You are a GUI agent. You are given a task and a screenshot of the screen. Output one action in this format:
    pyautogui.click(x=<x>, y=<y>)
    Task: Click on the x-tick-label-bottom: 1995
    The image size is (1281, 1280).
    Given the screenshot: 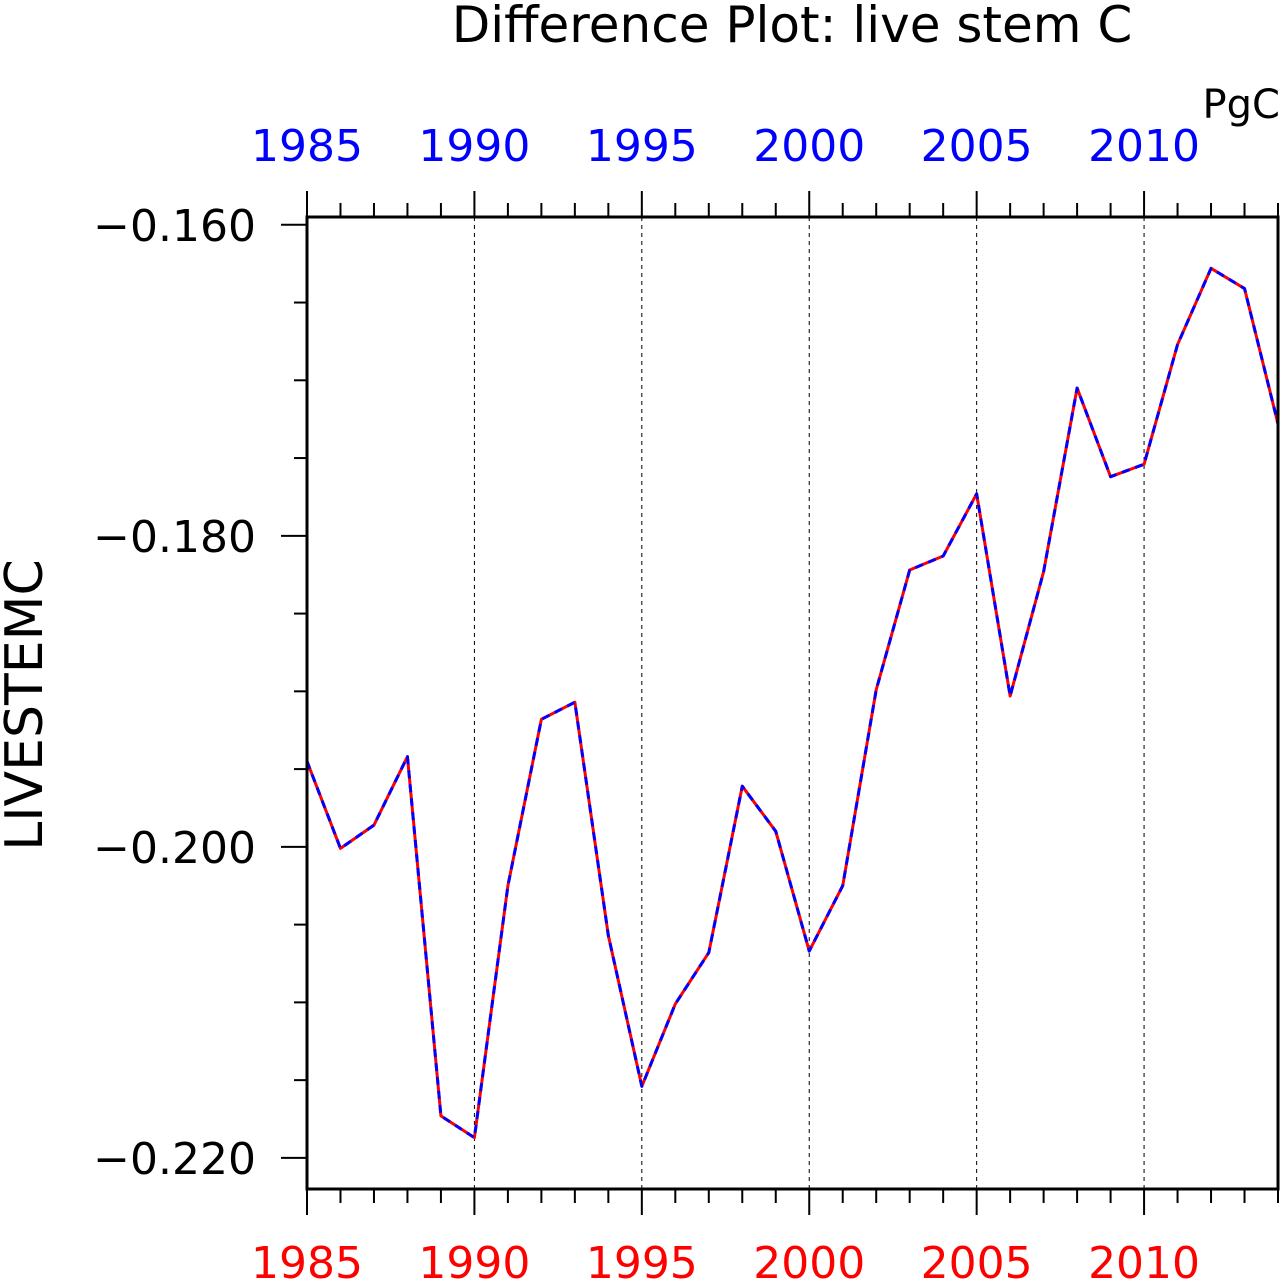 What is the action you would take?
    pyautogui.click(x=642, y=1259)
    